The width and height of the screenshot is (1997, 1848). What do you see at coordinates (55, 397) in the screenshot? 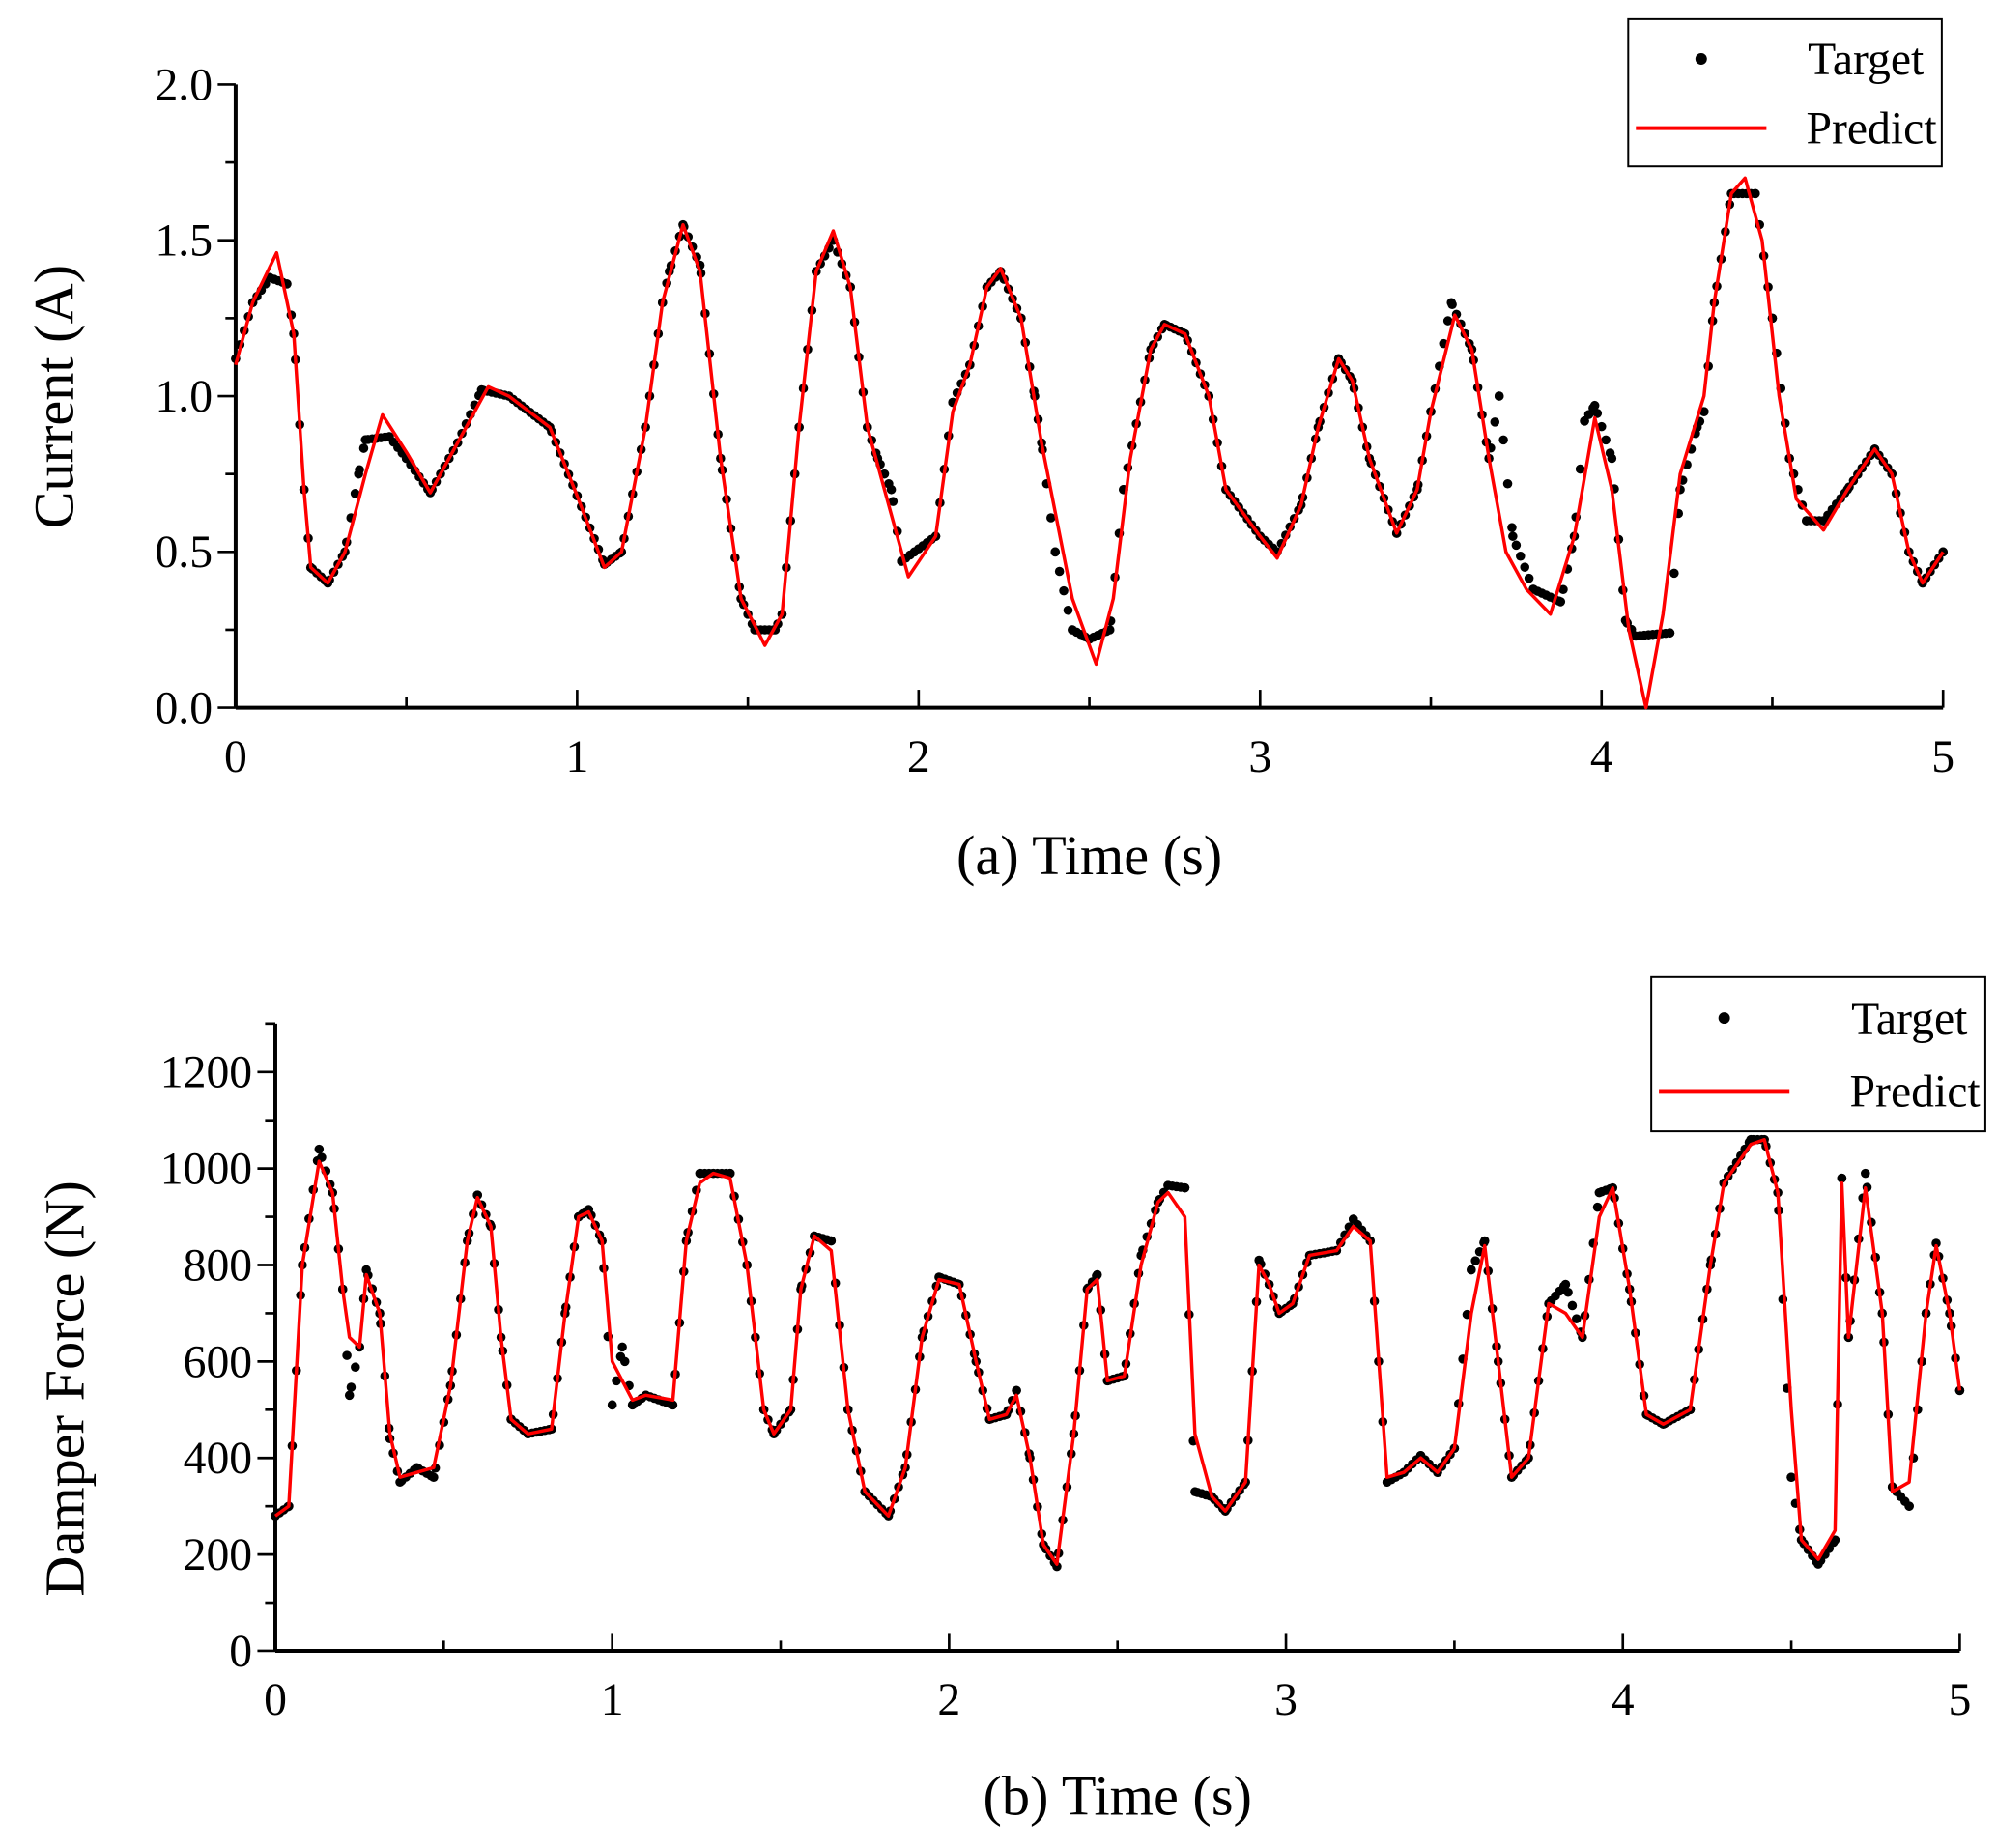
I see `y-axis-label: Current (A)` at bounding box center [55, 397].